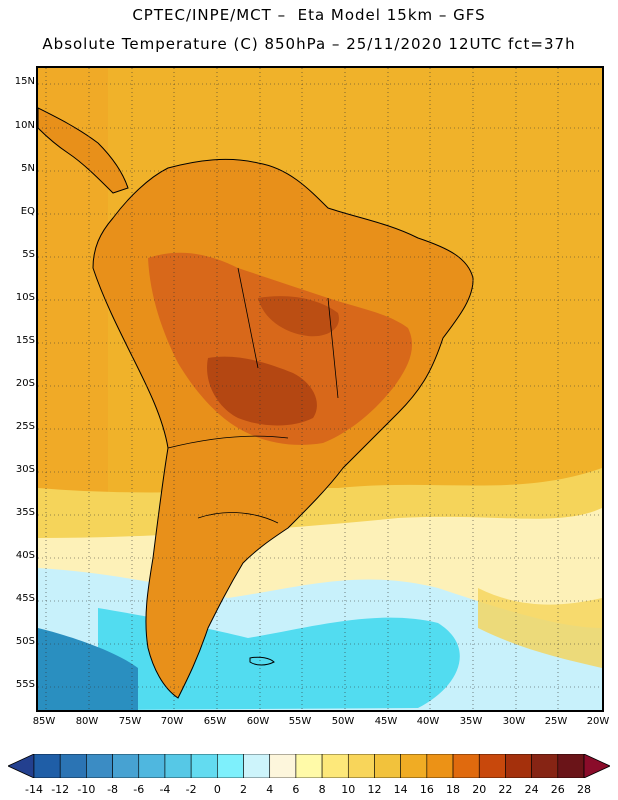 This screenshot has width=618, height=800. What do you see at coordinates (514, 721) in the screenshot?
I see `lon-label: 30W` at bounding box center [514, 721].